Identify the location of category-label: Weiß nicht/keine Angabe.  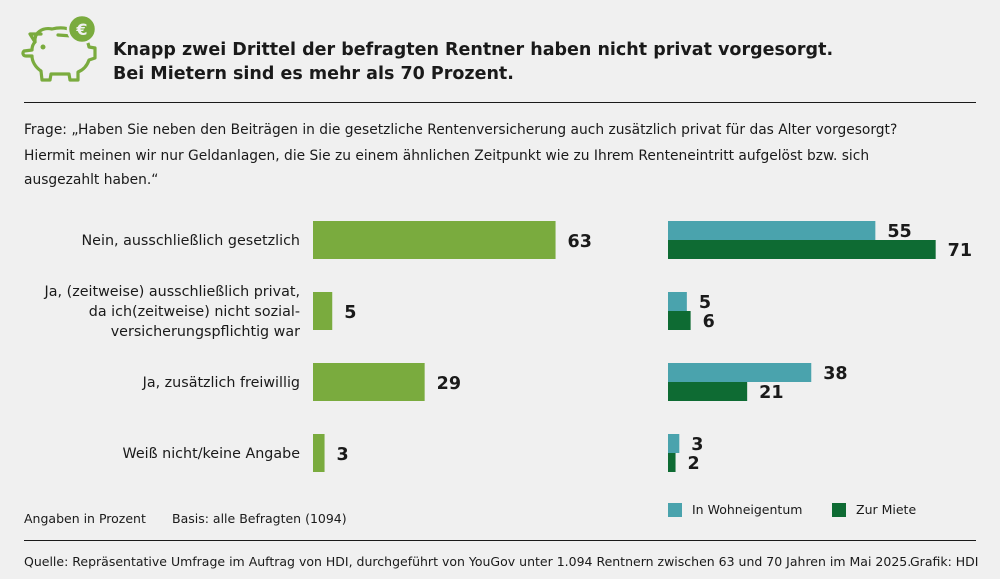
(212, 454).